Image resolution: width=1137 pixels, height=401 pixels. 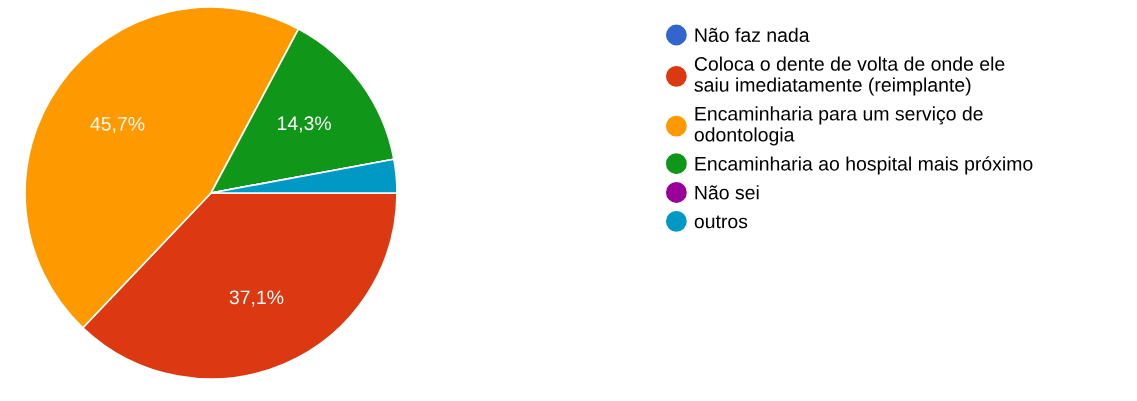 What do you see at coordinates (727, 192) in the screenshot?
I see `legend-label: Não sei` at bounding box center [727, 192].